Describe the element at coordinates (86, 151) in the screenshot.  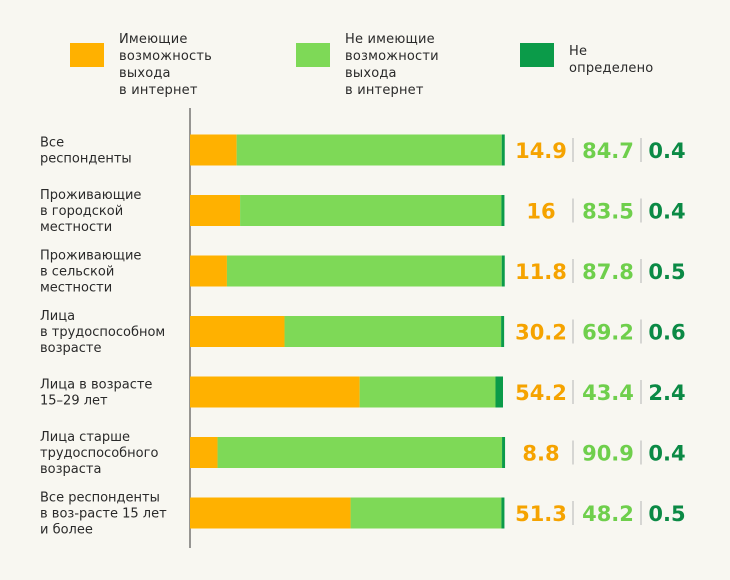
I see `category-label: Все респонденты` at that location.